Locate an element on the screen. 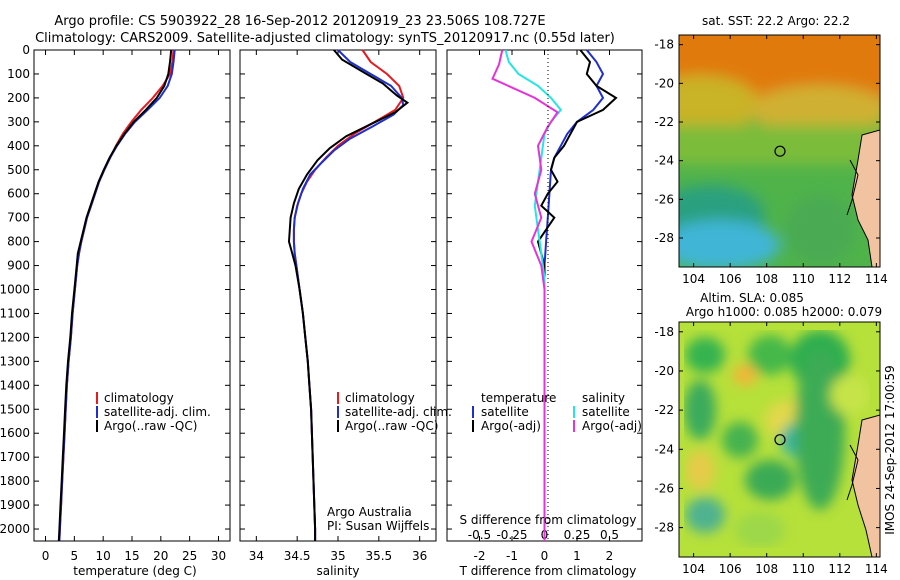 This screenshot has height=580, width=900. y-tick-label: 1000 is located at coordinates (15, 290).